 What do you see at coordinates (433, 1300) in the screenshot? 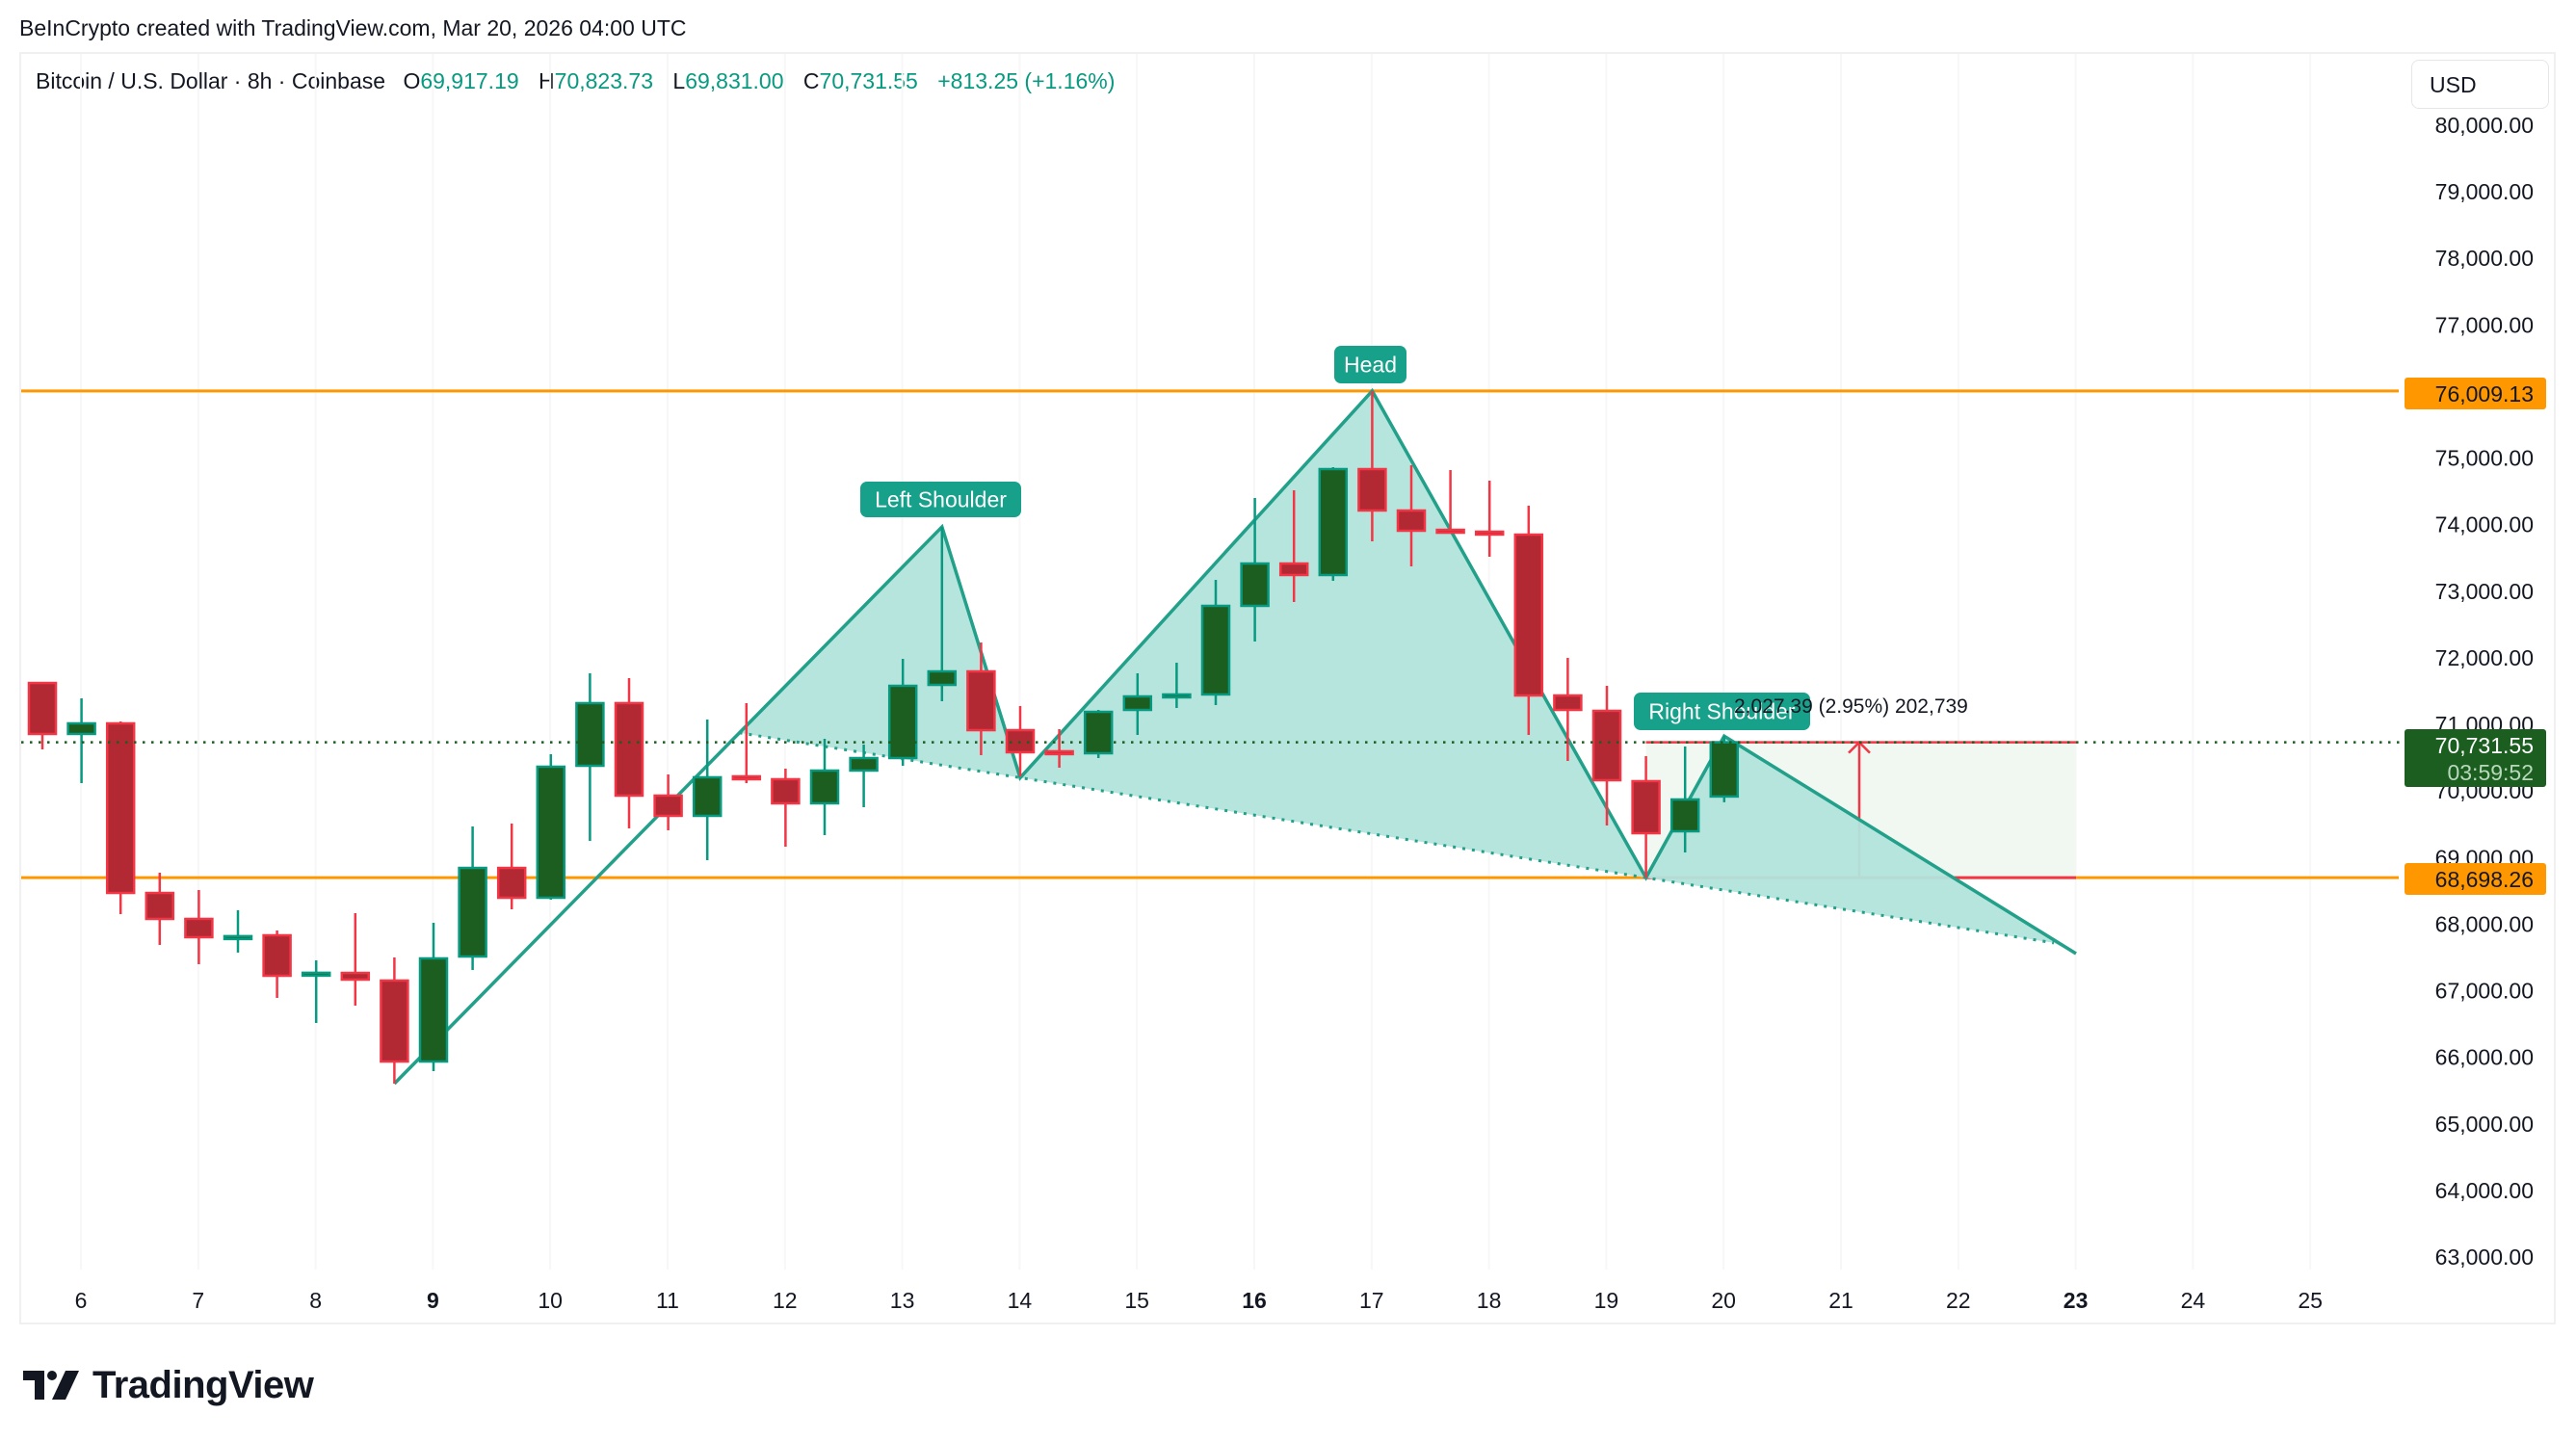
I see `time-tick: 9` at bounding box center [433, 1300].